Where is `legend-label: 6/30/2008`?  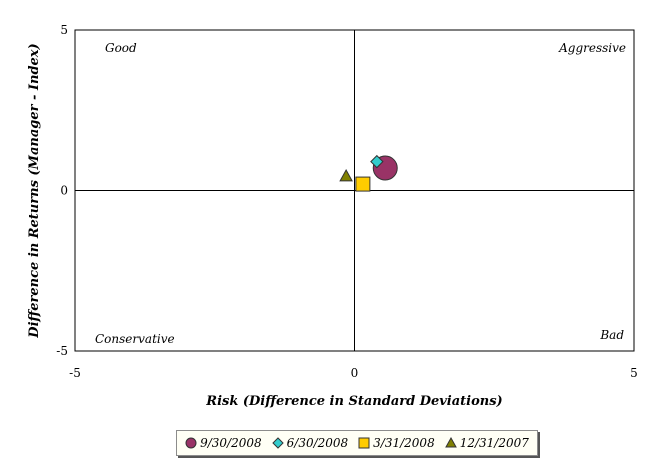 legend-label: 6/30/2008 is located at coordinates (317, 443).